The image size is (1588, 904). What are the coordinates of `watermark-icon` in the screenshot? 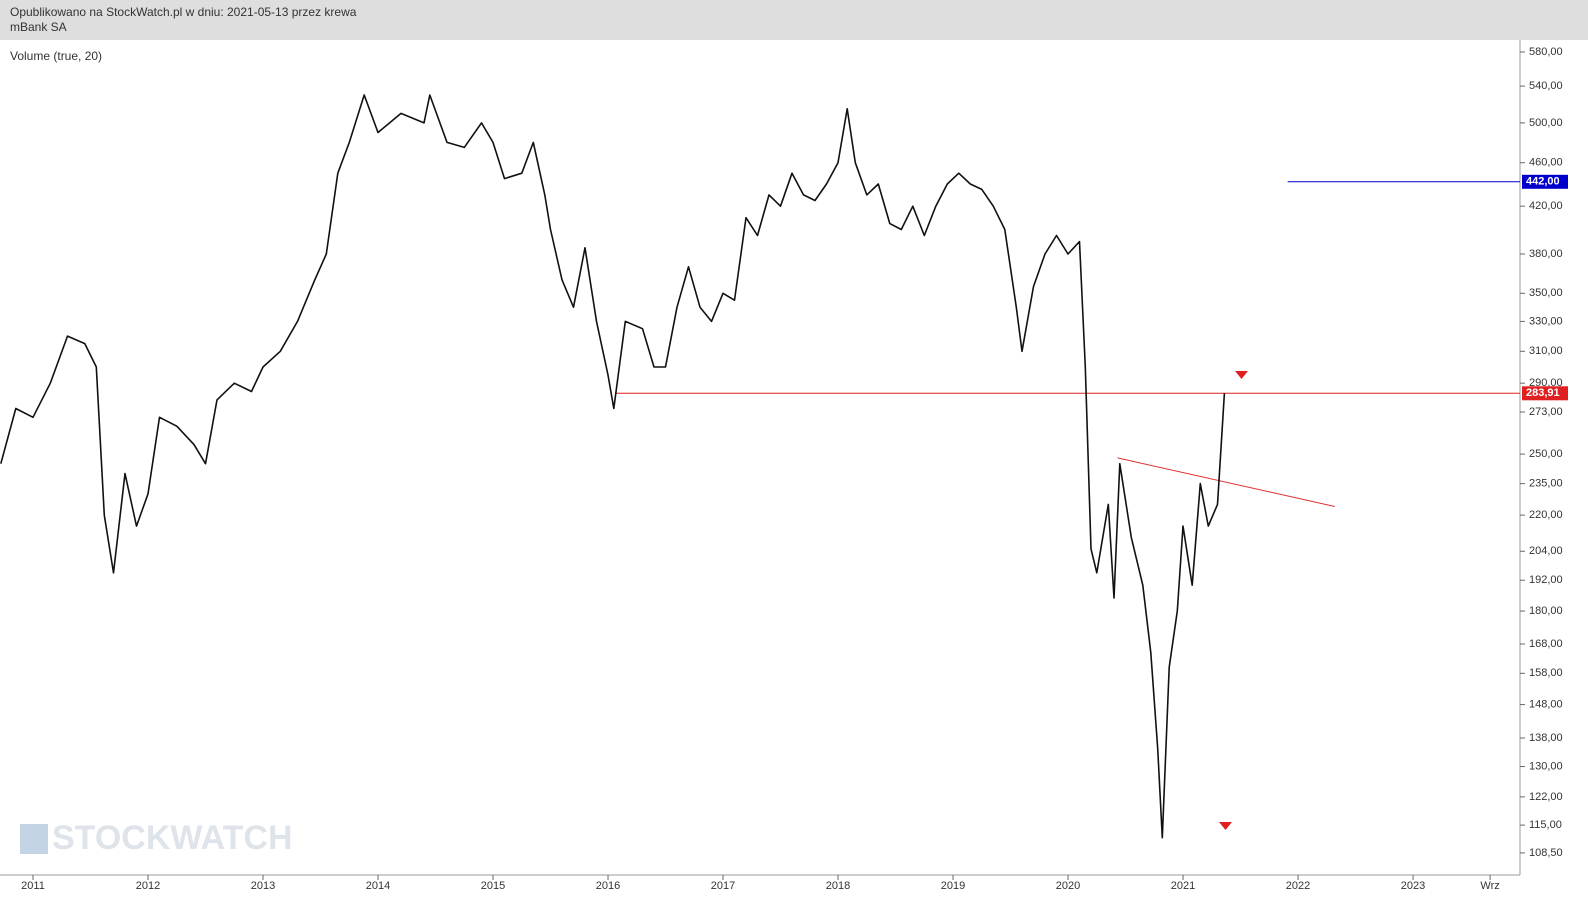 It's located at (34, 839).